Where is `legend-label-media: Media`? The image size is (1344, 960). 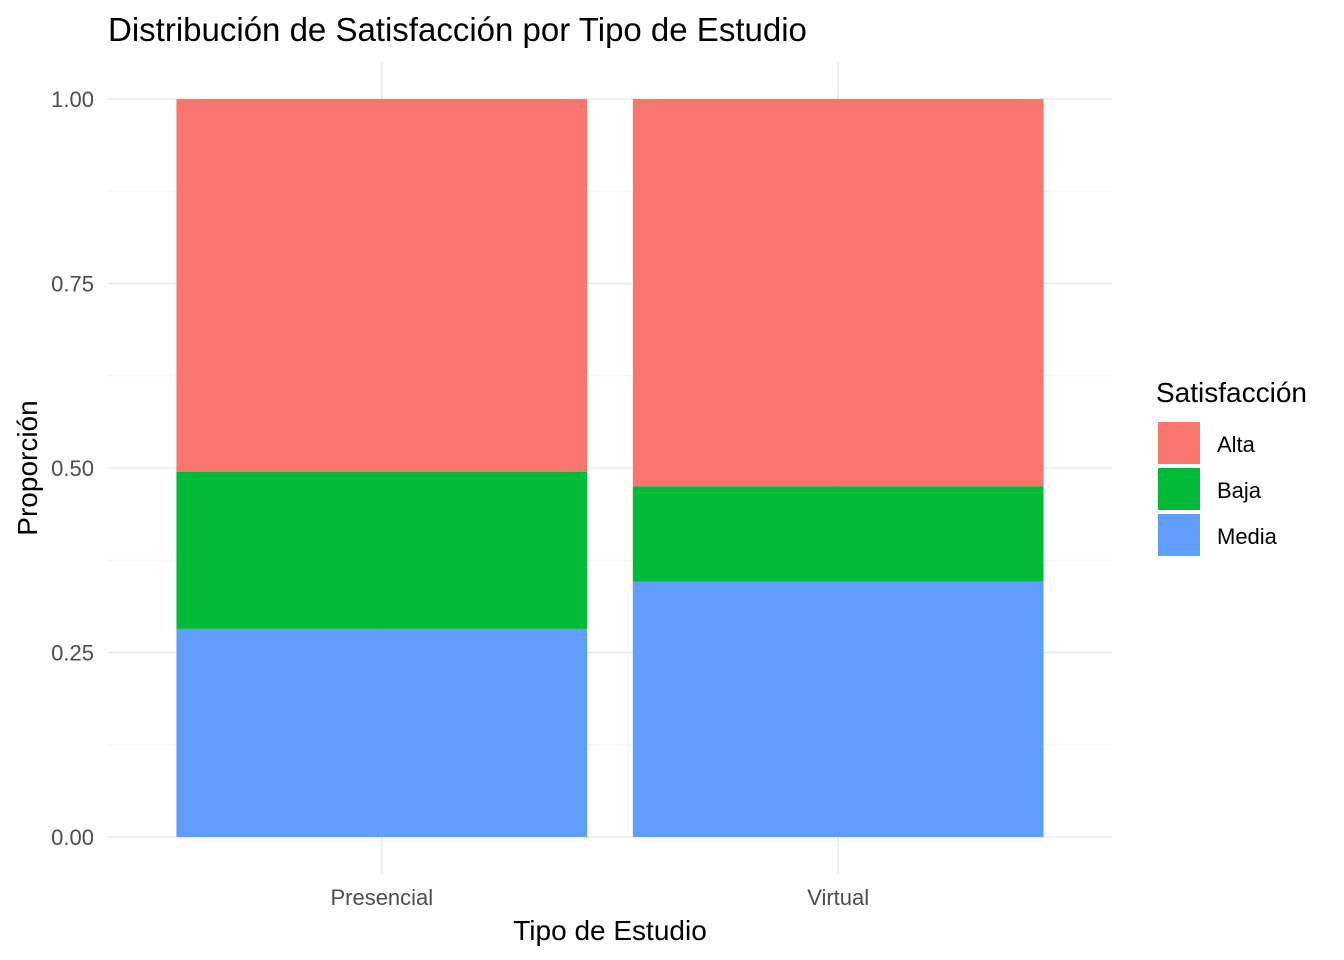
legend-label-media: Media is located at coordinates (1247, 536).